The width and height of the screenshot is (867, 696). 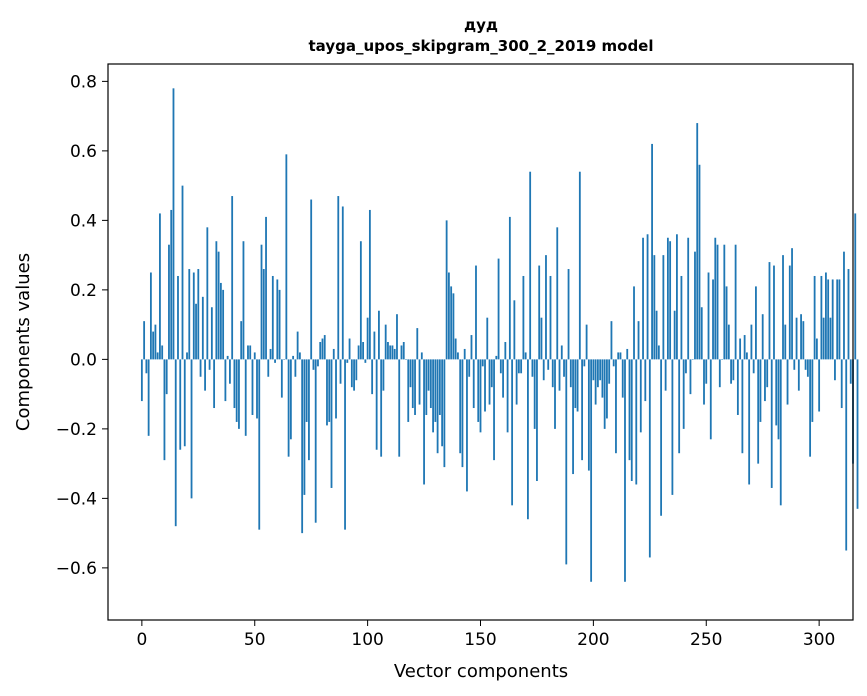 What do you see at coordinates (83, 360) in the screenshot?
I see `y-tick-label-3: 0.0` at bounding box center [83, 360].